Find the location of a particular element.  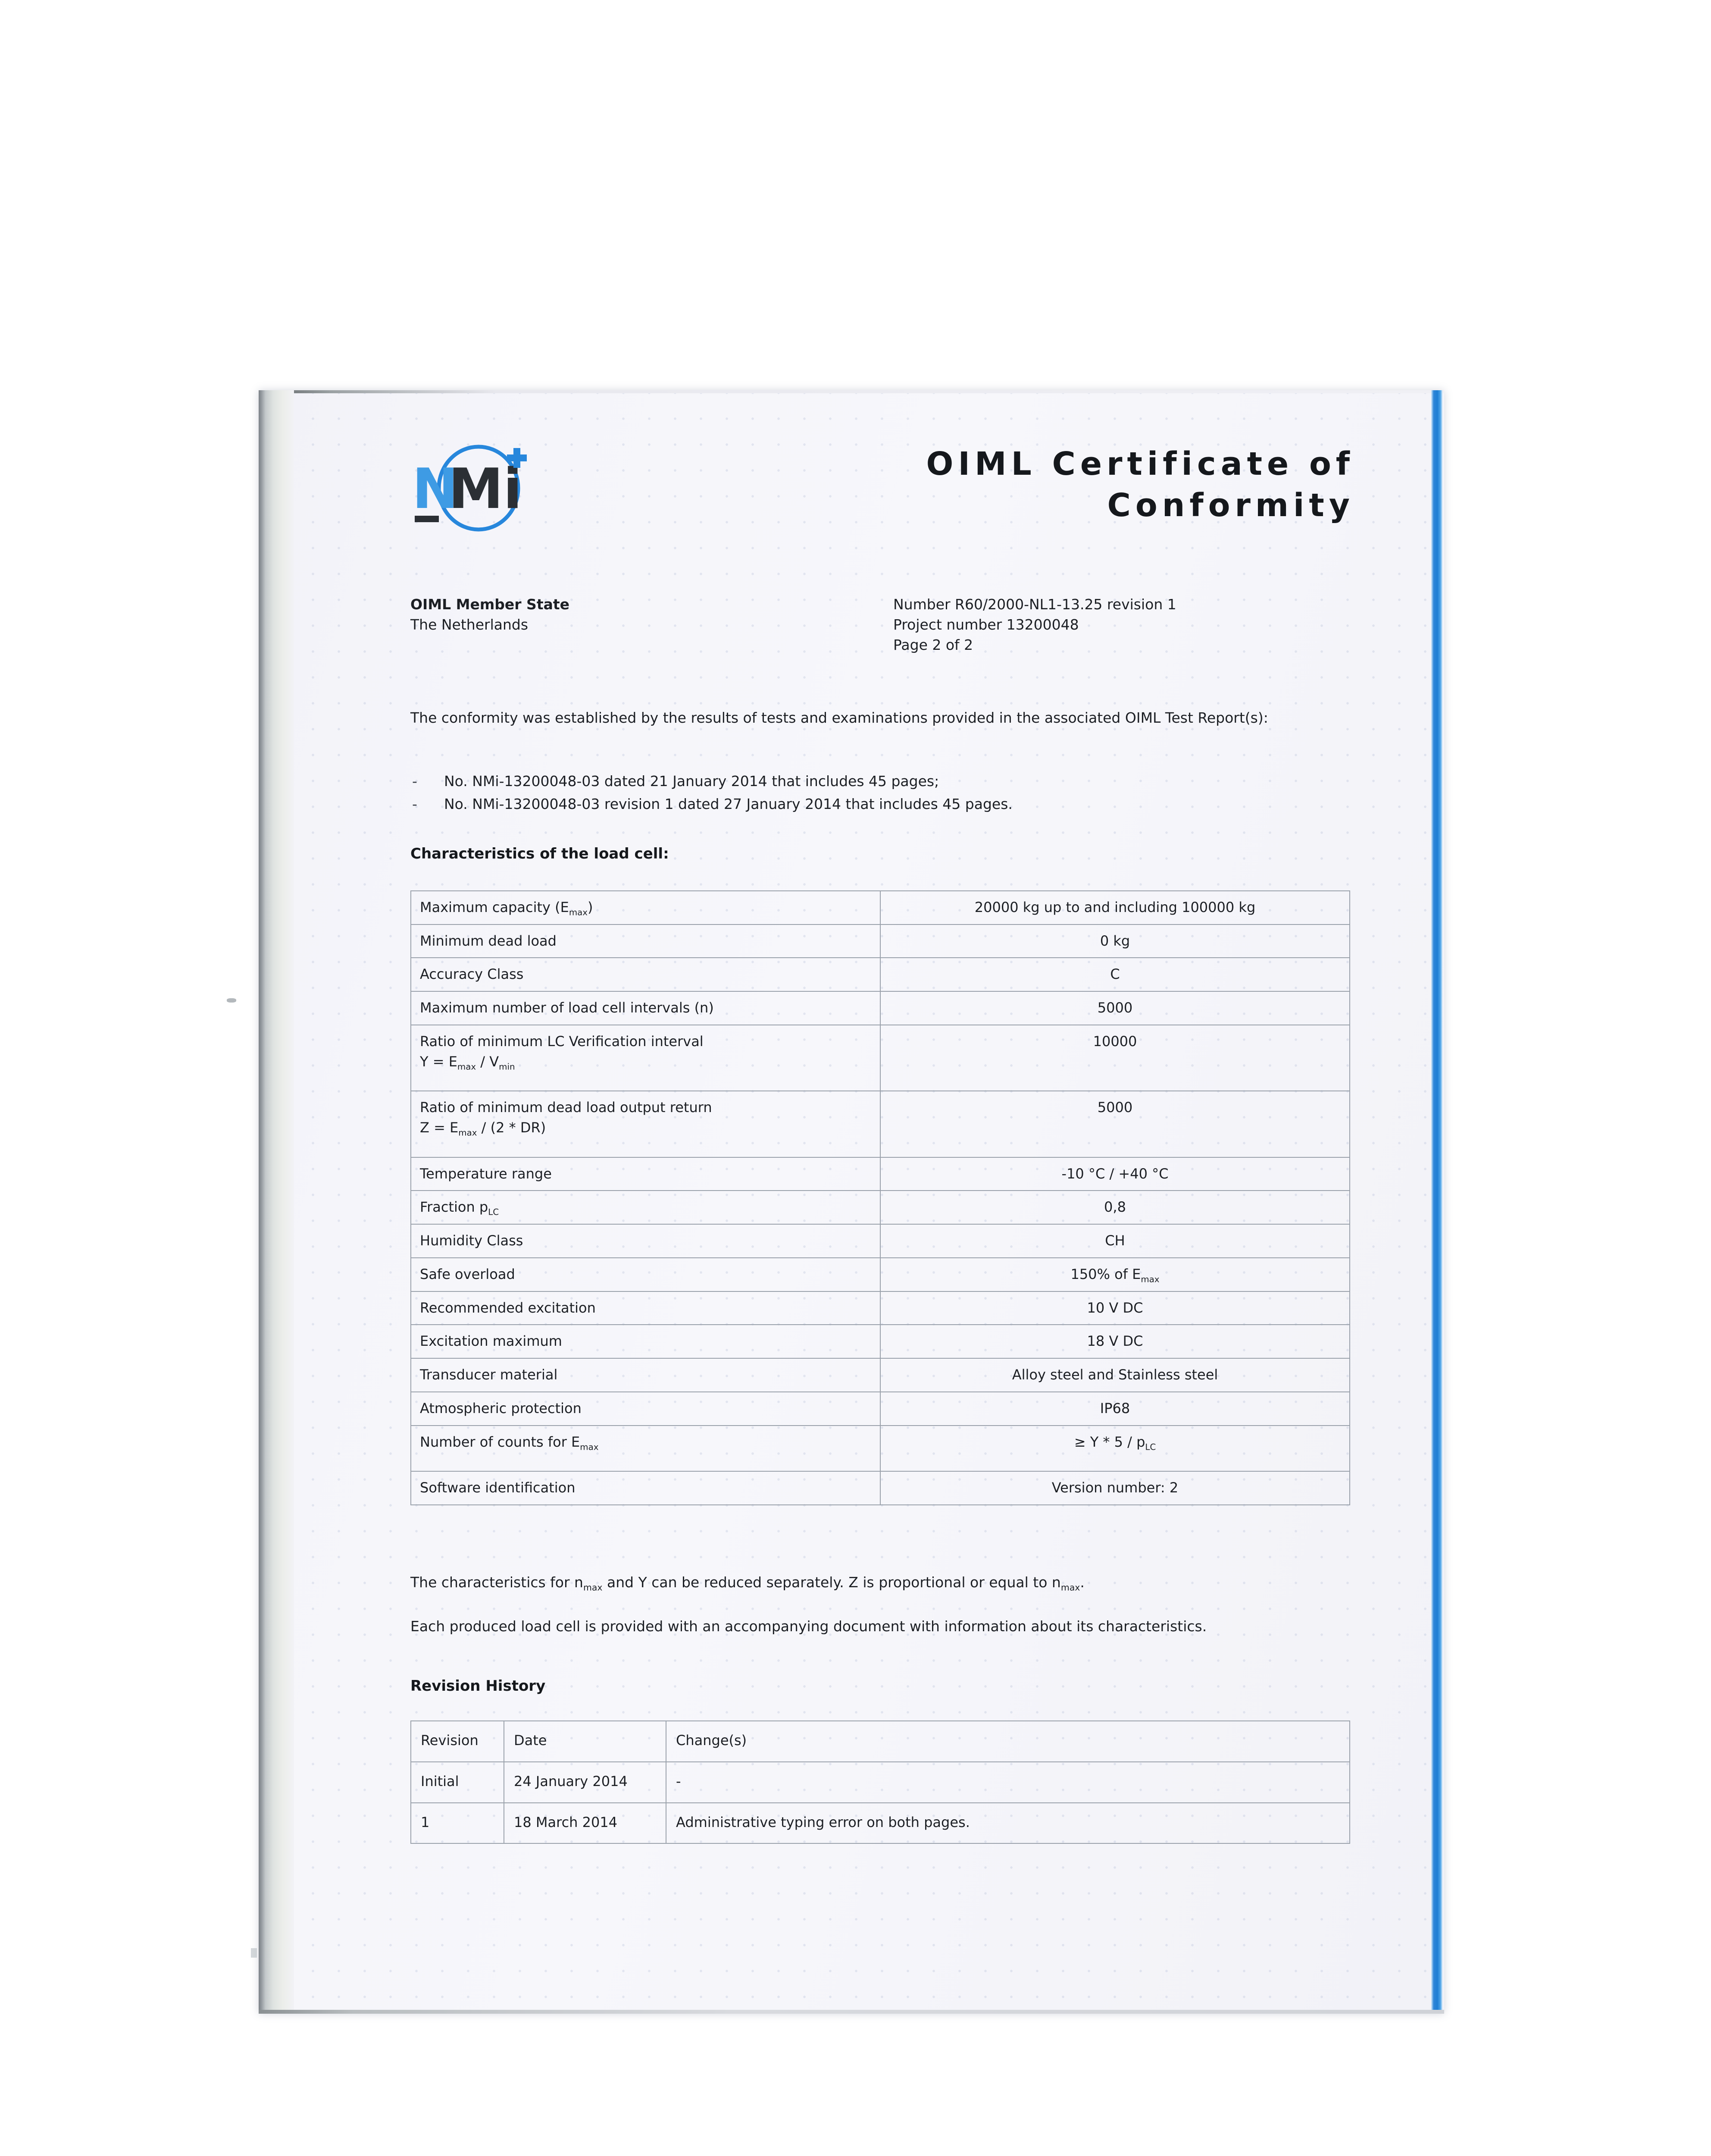

table-row: Temperature range -10 °C / +40 °C is located at coordinates (880, 1173).